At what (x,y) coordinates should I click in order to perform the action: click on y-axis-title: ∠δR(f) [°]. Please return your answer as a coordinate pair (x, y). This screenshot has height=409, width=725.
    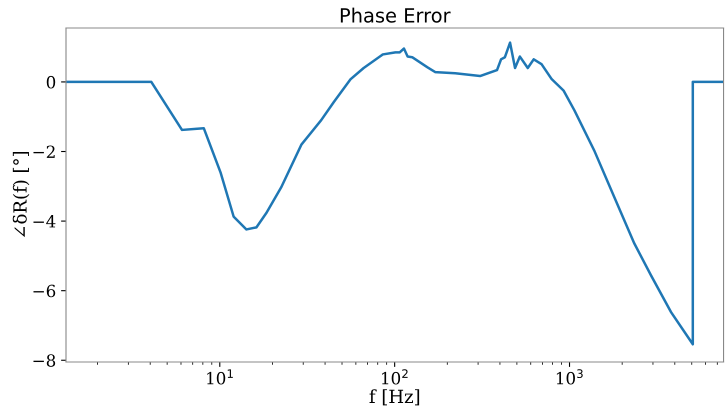
    Looking at the image, I should click on (21, 195).